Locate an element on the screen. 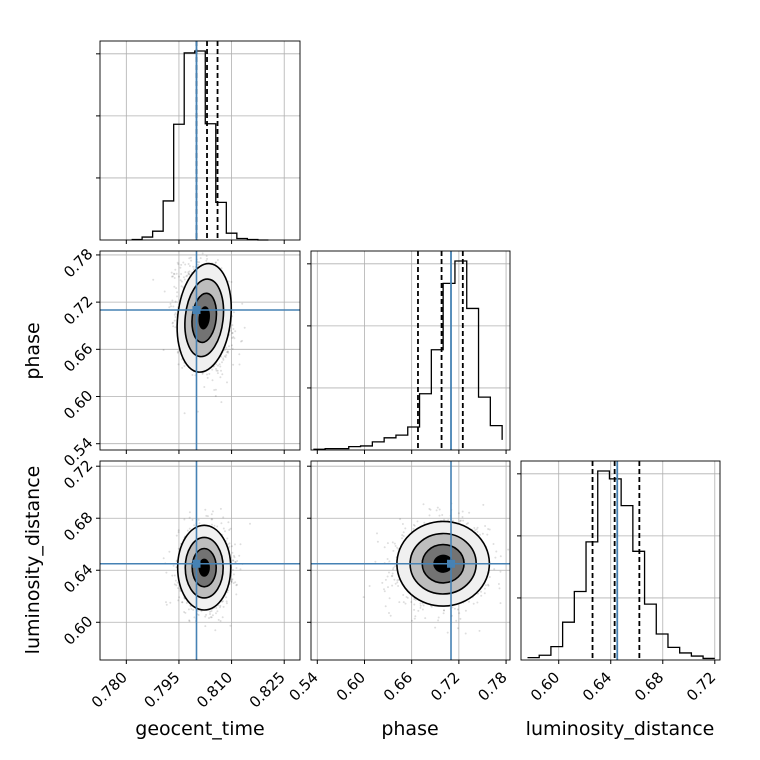  xtick-label-phase: 0.60 is located at coordinates (351, 686).